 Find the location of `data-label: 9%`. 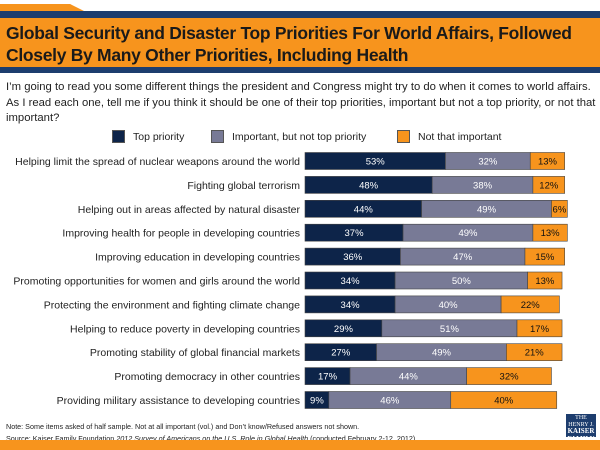

data-label: 9% is located at coordinates (317, 401).